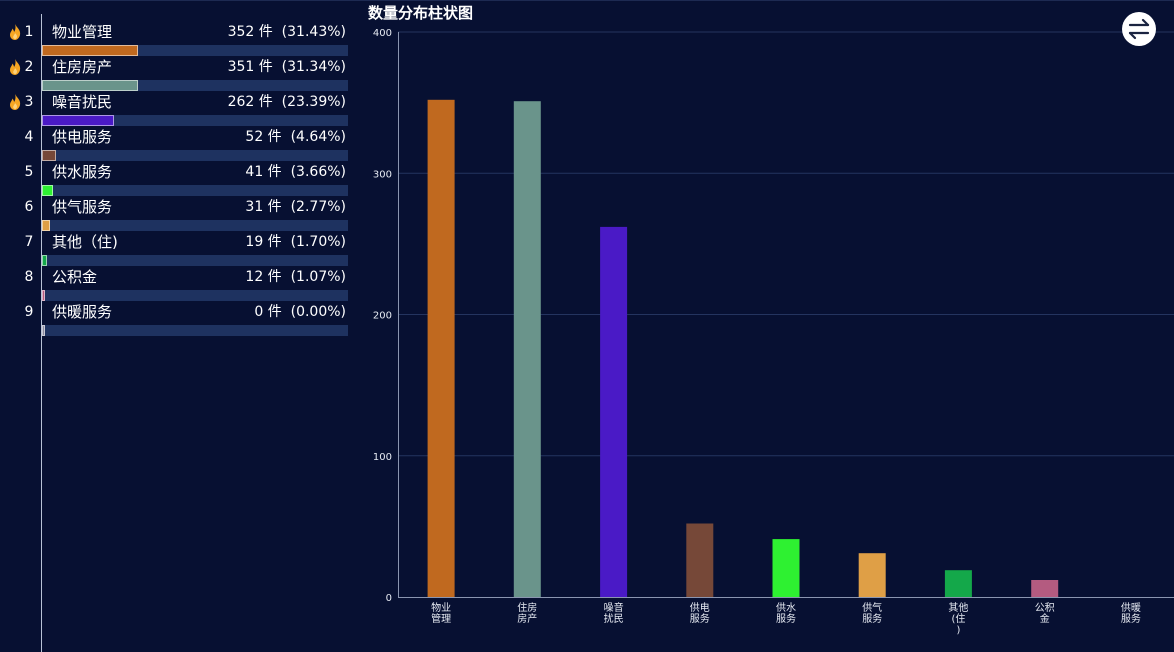  I want to click on x-tick-label: 管理, so click(441, 618).